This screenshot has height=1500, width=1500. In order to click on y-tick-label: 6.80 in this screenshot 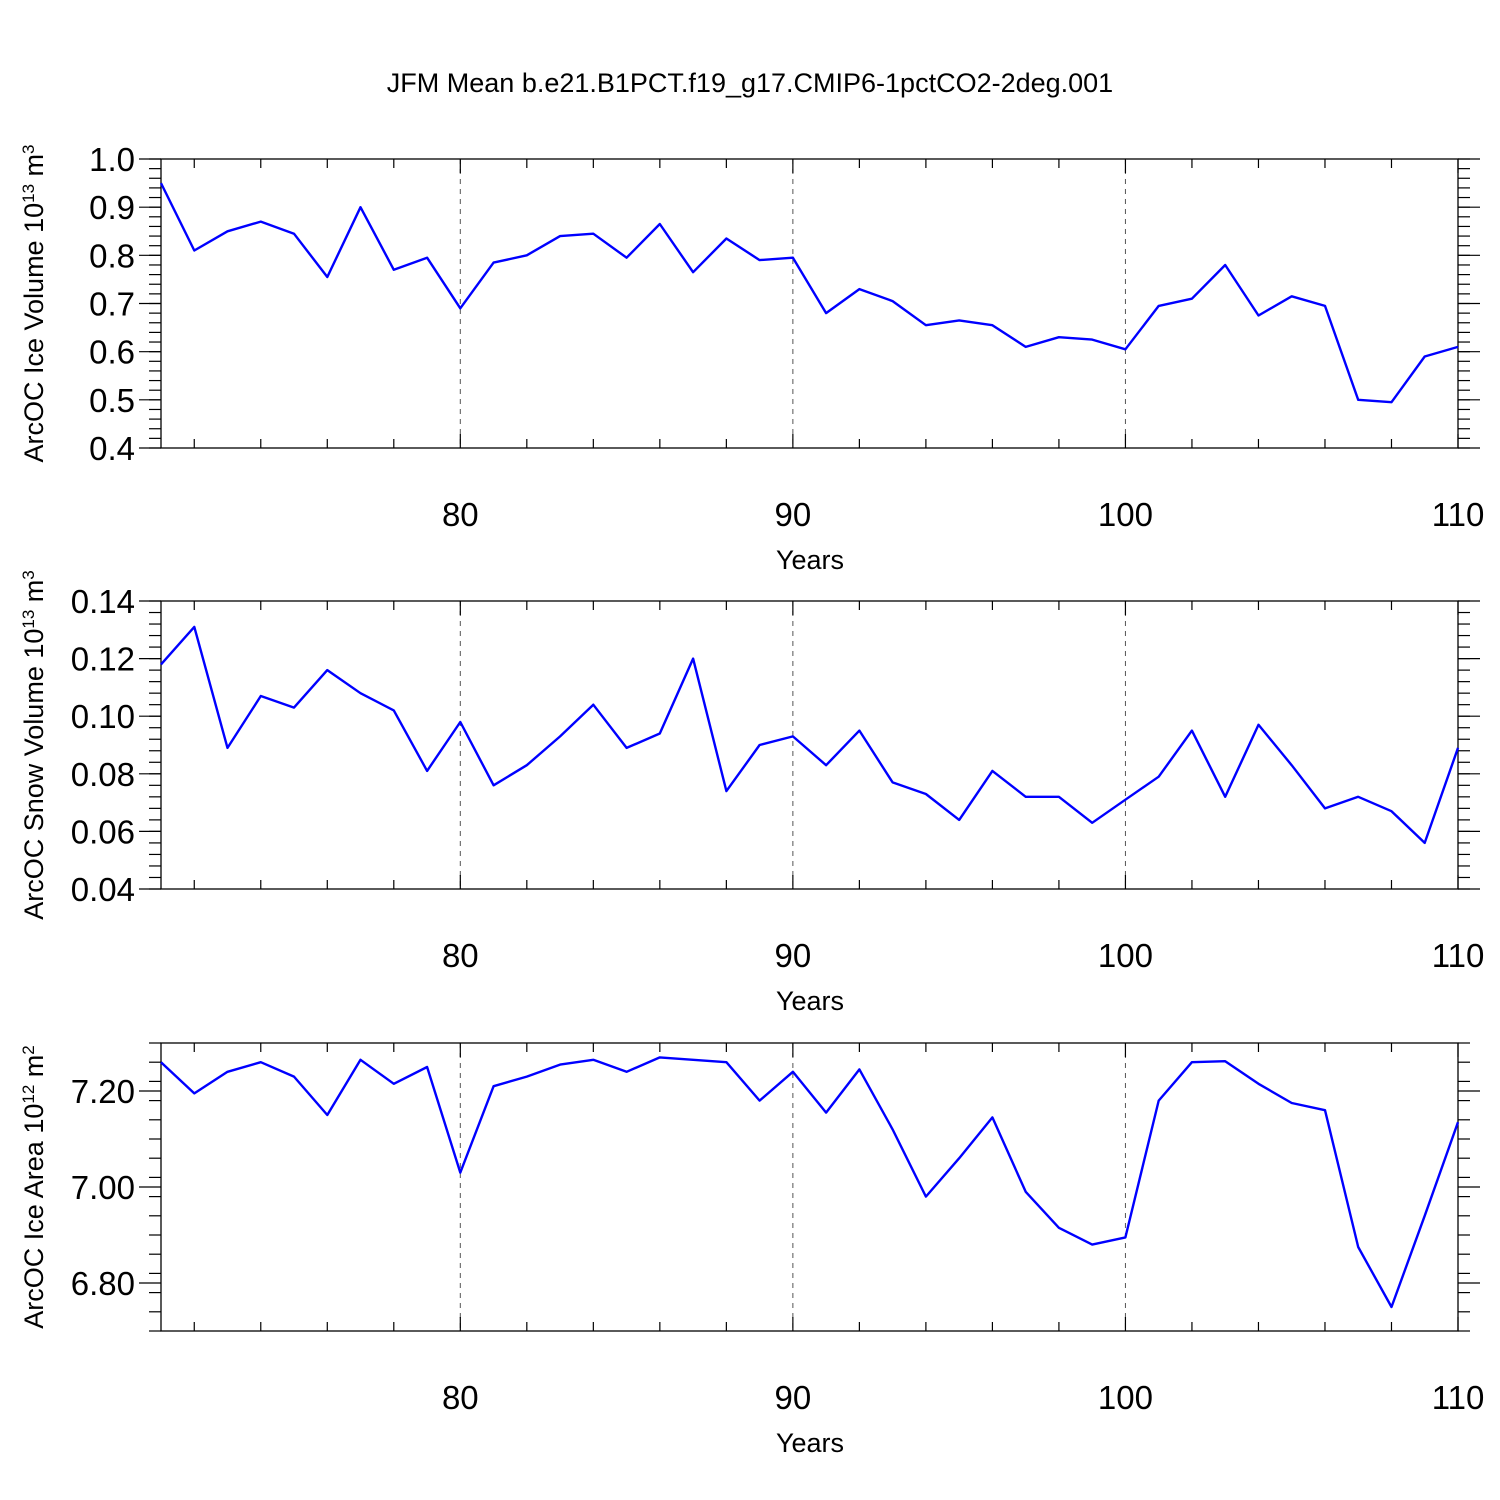, I will do `click(103, 1283)`.